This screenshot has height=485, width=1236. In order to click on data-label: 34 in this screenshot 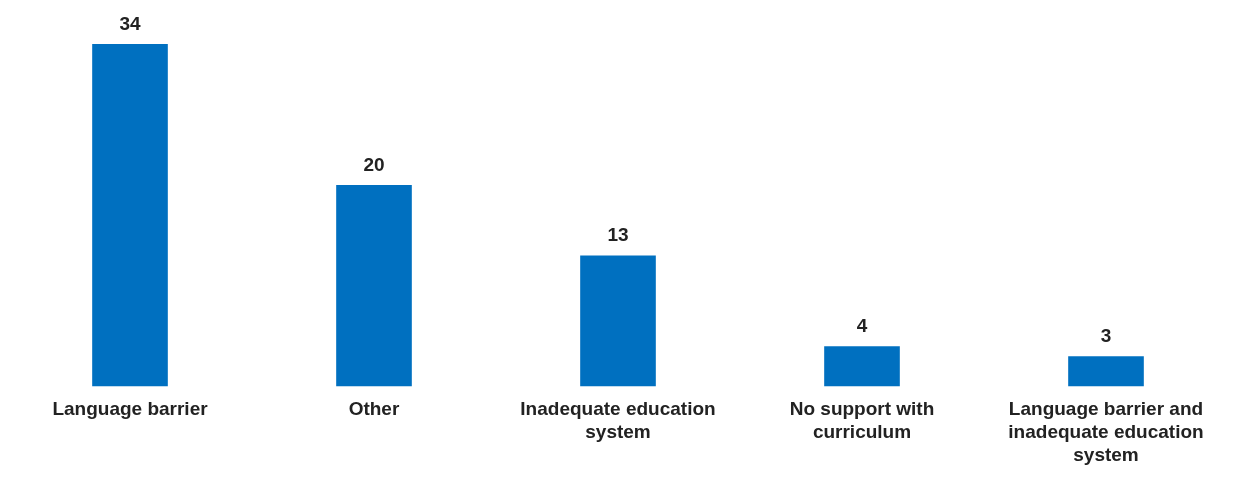, I will do `click(130, 23)`.